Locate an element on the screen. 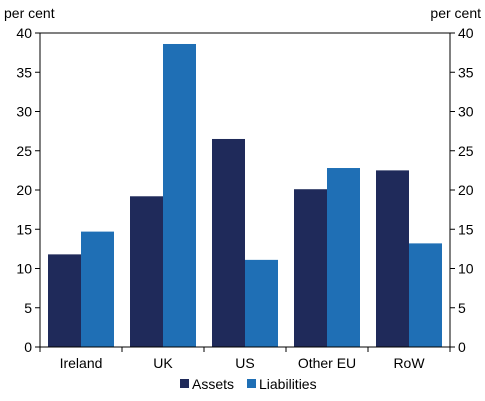 The image size is (485, 401). bar-liabilities-ireland is located at coordinates (97, 289).